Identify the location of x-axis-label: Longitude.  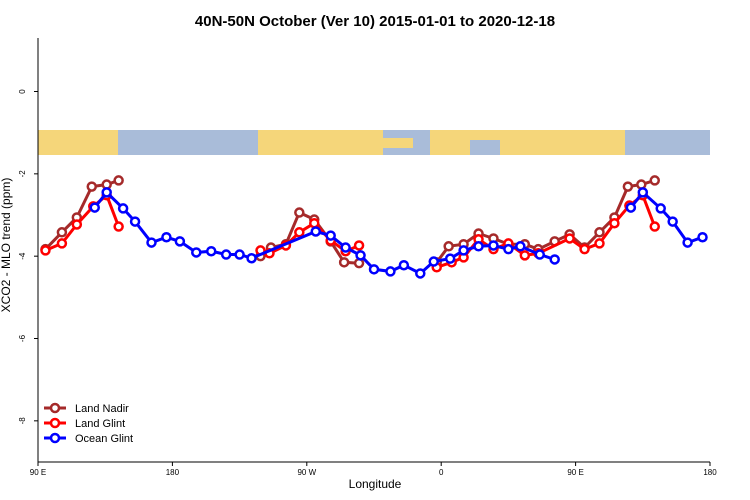
(375, 484).